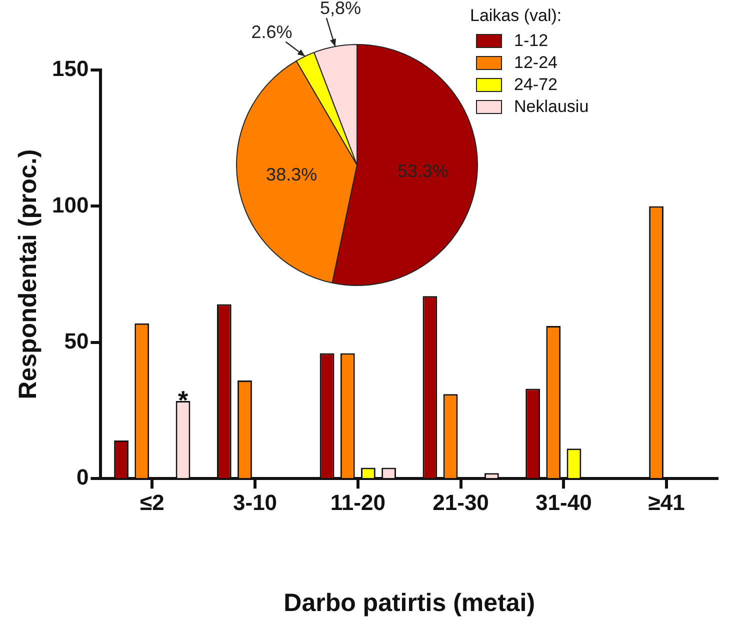  I want to click on x-tick-label: ≤2, so click(152, 502).